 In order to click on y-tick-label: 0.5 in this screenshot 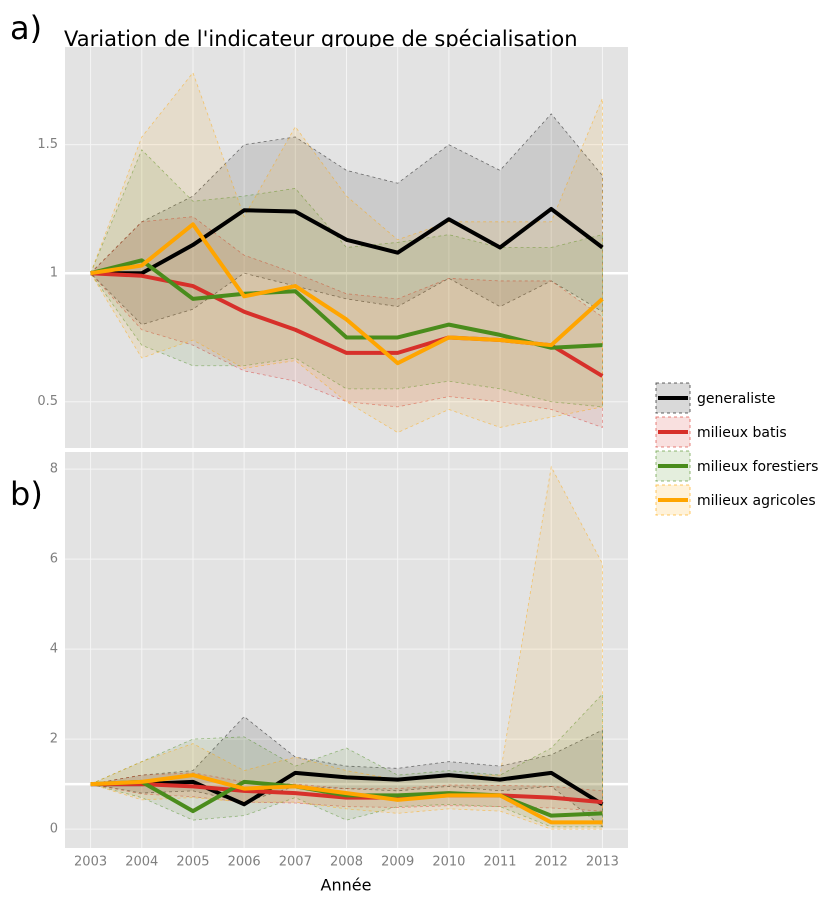, I will do `click(47, 401)`.